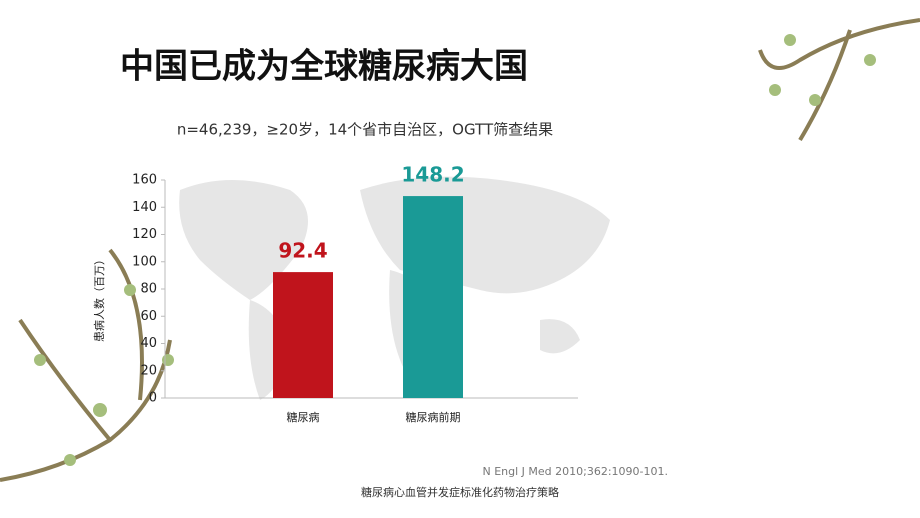  What do you see at coordinates (575, 471) in the screenshot?
I see `source: N Engl J Med 2010;362:1090-101.` at bounding box center [575, 471].